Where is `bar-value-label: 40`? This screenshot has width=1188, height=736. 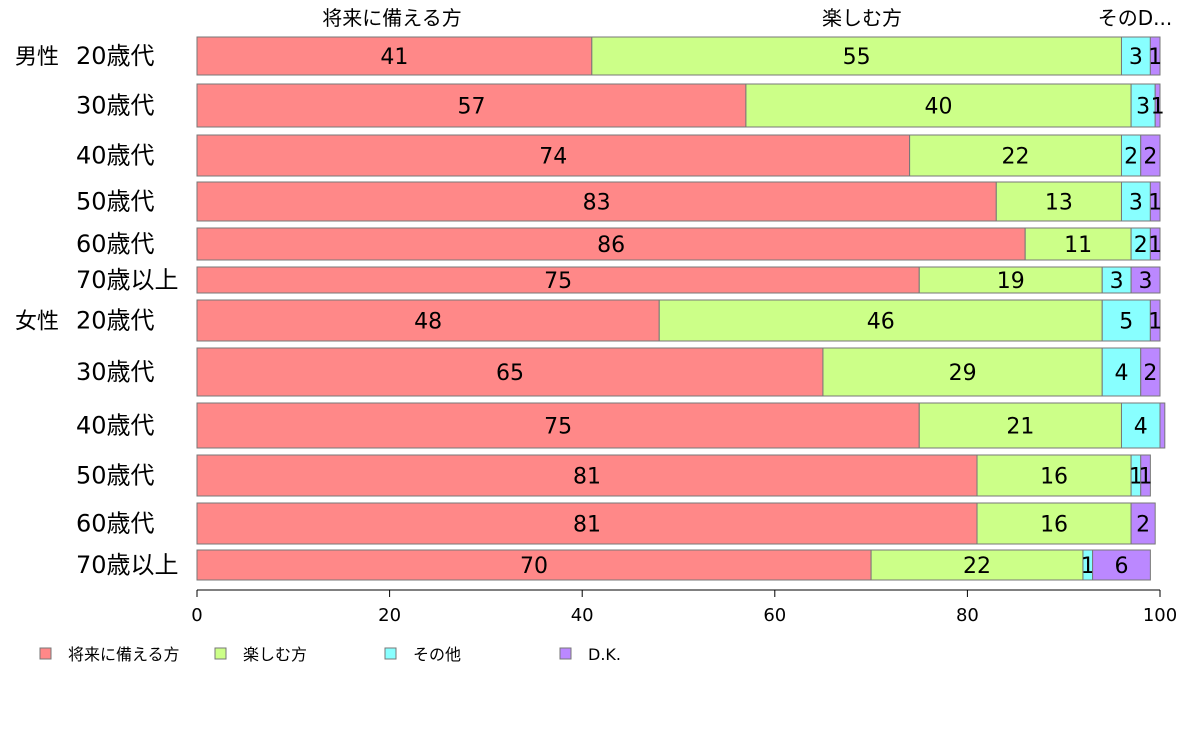 bar-value-label: 40 is located at coordinates (939, 107).